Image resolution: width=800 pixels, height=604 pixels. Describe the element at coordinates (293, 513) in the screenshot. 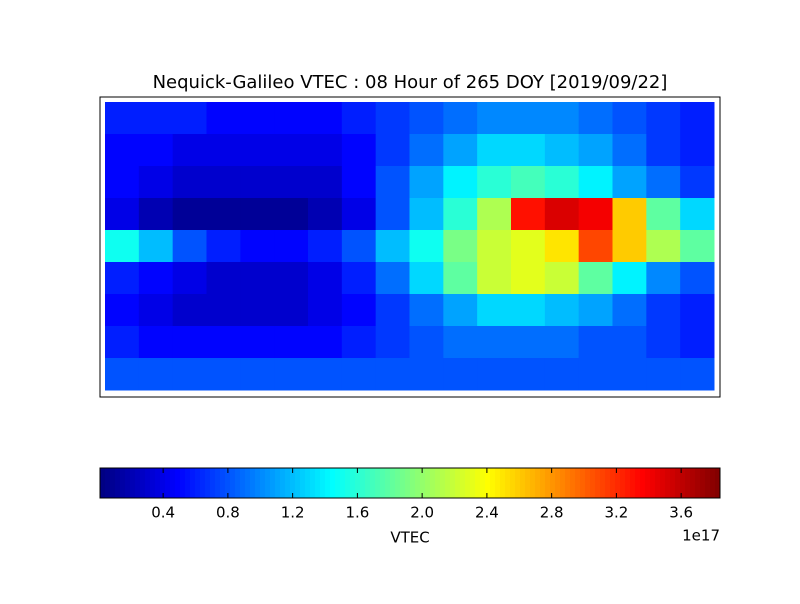

I see `colorbar-tick-label: 1.2` at that location.